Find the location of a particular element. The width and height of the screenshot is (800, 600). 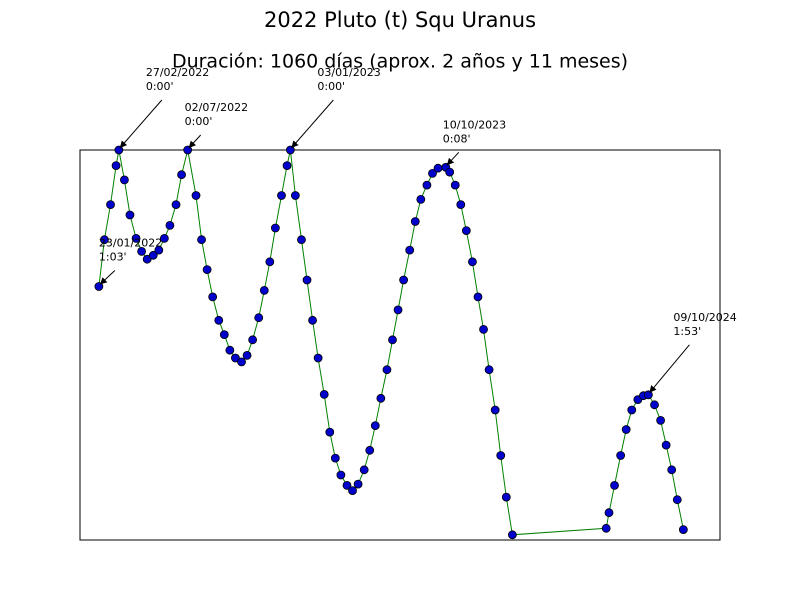

annotation-date: 03/01/2023 is located at coordinates (348, 72).